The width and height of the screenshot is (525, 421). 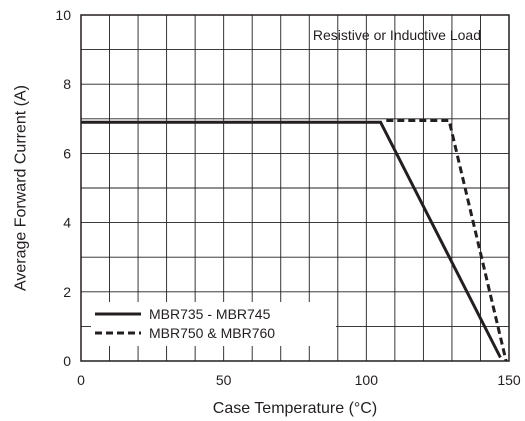 What do you see at coordinates (210, 314) in the screenshot?
I see `legend-label-mbr735-mbr745: MBR735 - MBR745` at bounding box center [210, 314].